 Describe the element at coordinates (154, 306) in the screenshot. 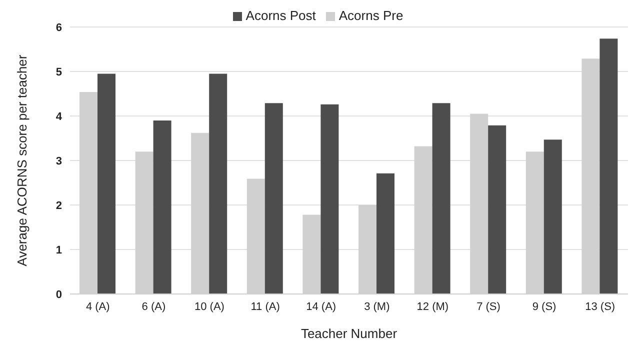

I see `x-tick-label: 6 (A)` at that location.